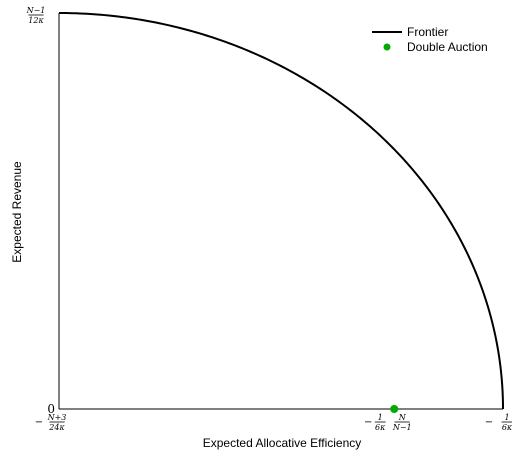  Describe the element at coordinates (282, 443) in the screenshot. I see `x-axis-label: Expected Allocative Efficiency` at that location.